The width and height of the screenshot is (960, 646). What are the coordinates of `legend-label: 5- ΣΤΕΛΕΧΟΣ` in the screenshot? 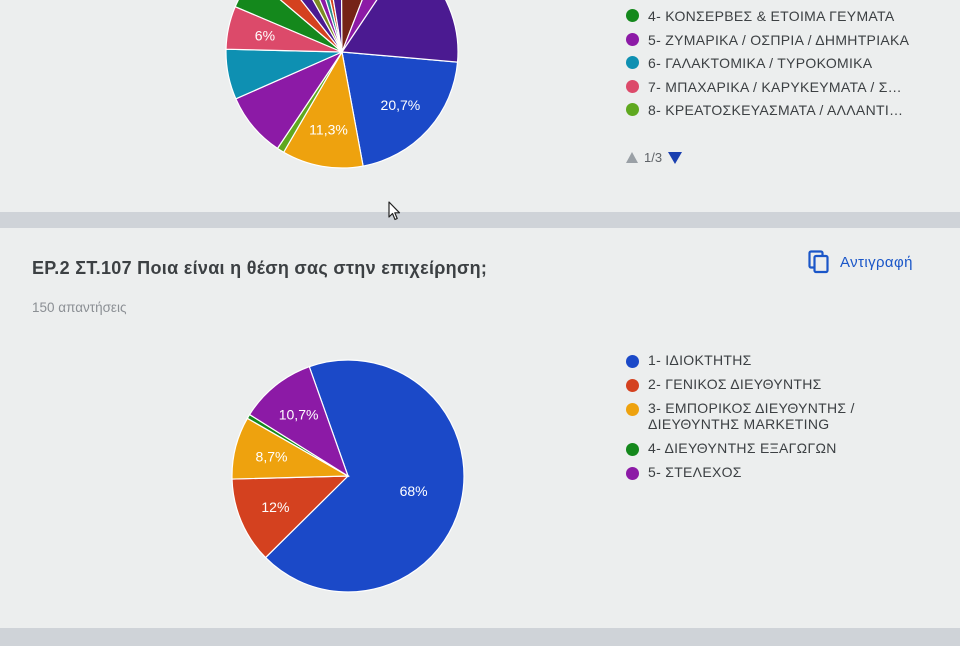 It's located at (695, 472).